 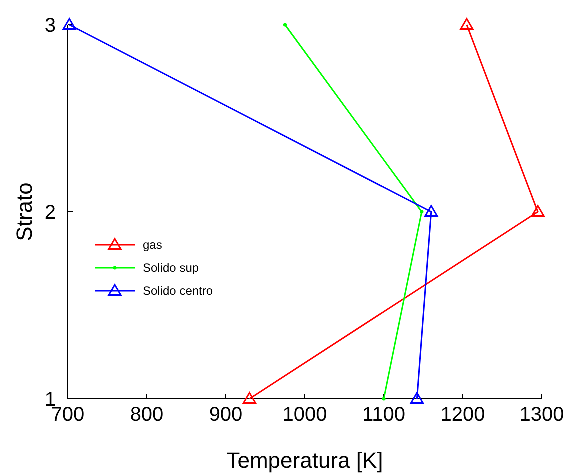 What do you see at coordinates (171, 268) in the screenshot?
I see `legend-label: Solido sup` at bounding box center [171, 268].